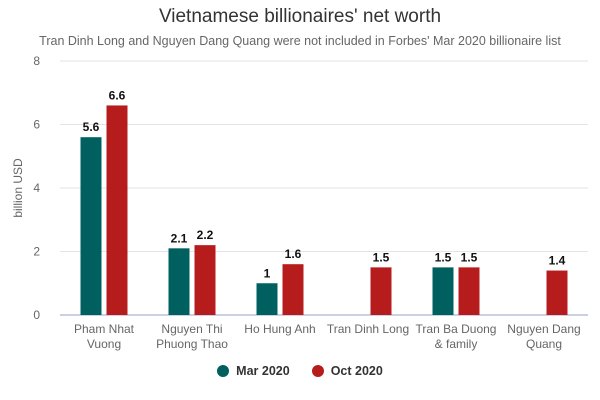 This screenshot has height=400, width=600. Describe the element at coordinates (557, 261) in the screenshot. I see `bar-value-label: 1.4` at that location.